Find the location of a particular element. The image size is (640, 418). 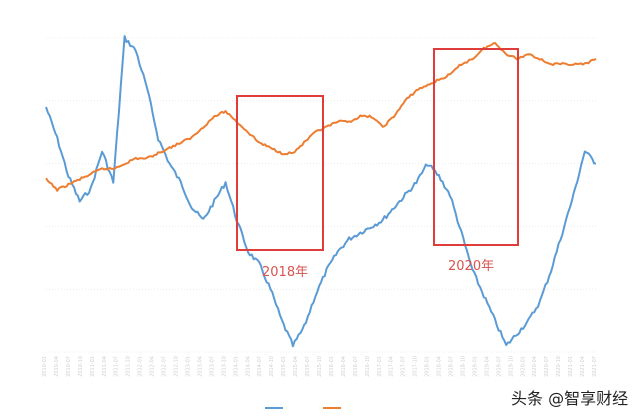

x-tick-label: 2011-01 is located at coordinates (93, 366).